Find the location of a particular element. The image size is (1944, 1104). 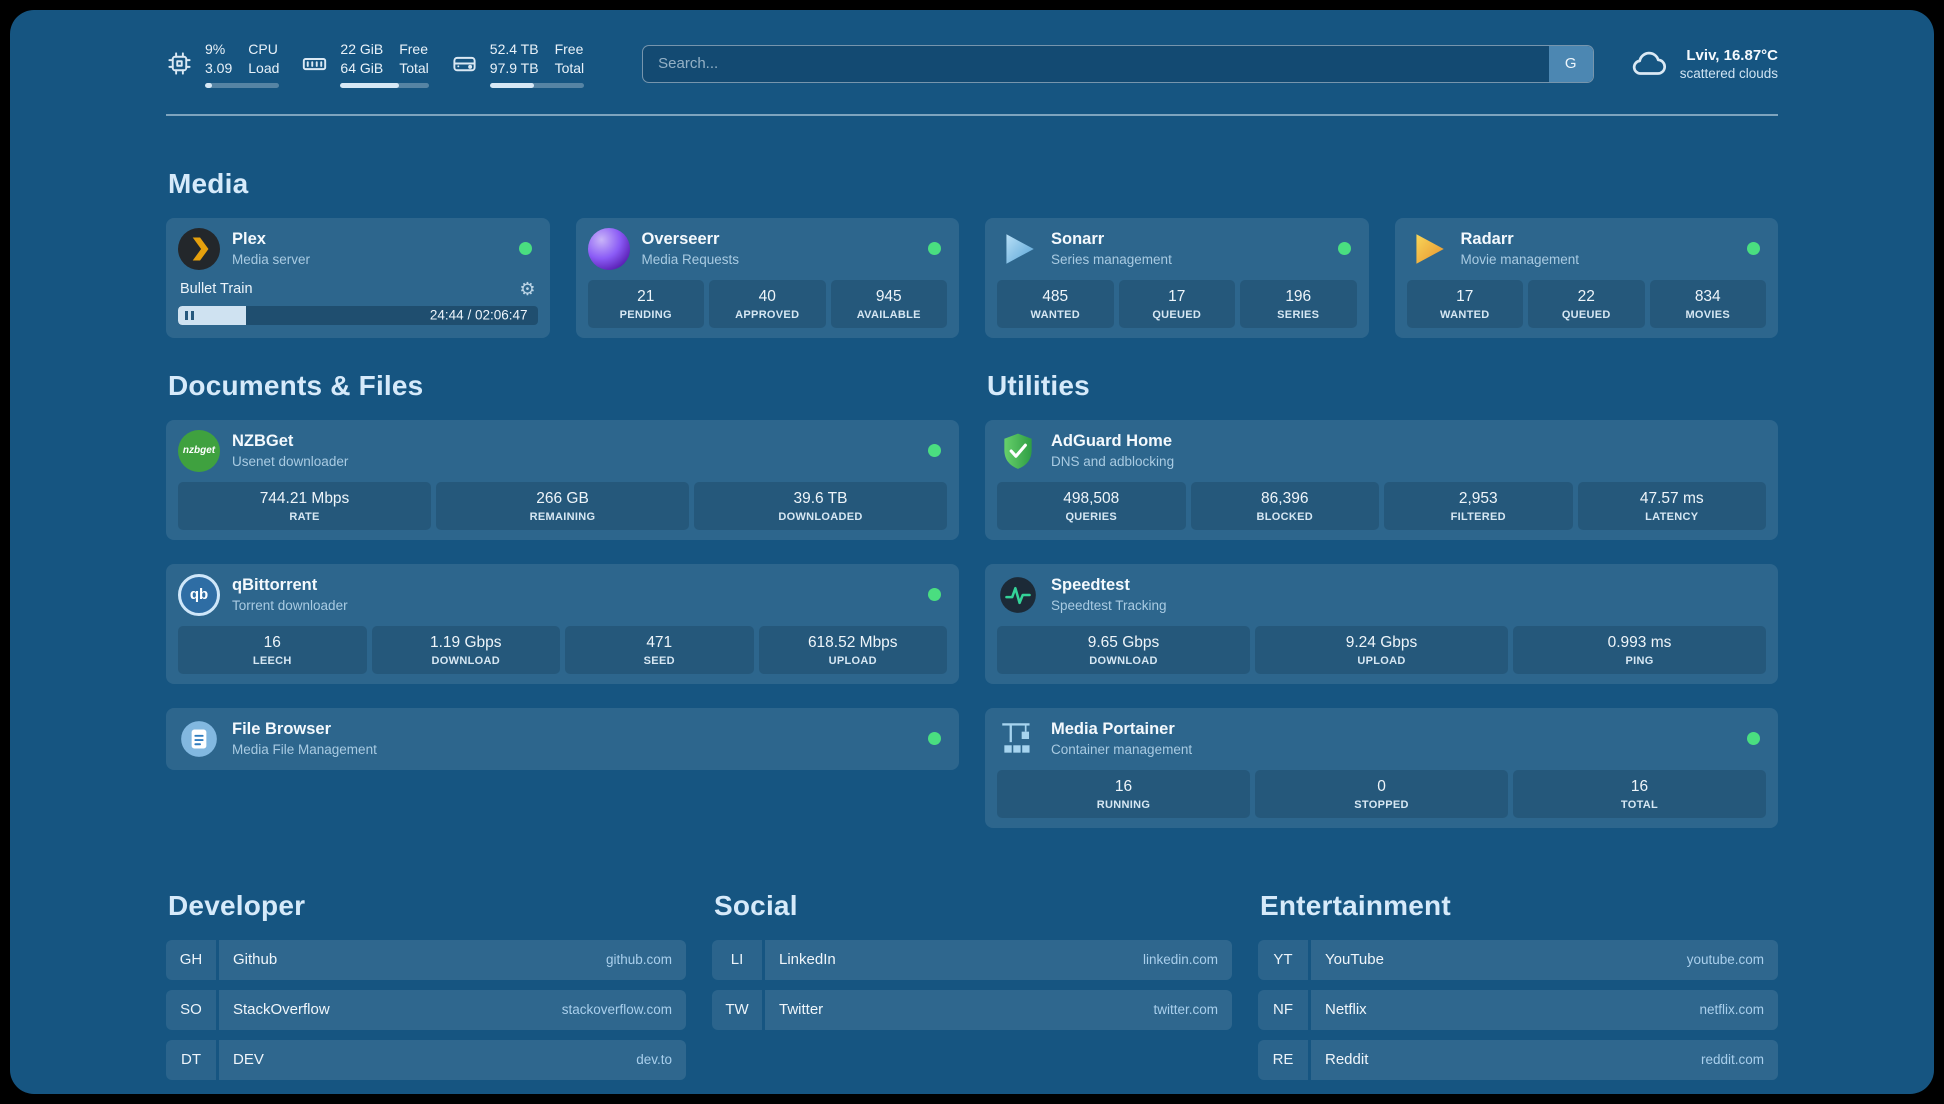

stat-latency: 47.57 ms LATENCY is located at coordinates (1671, 505).